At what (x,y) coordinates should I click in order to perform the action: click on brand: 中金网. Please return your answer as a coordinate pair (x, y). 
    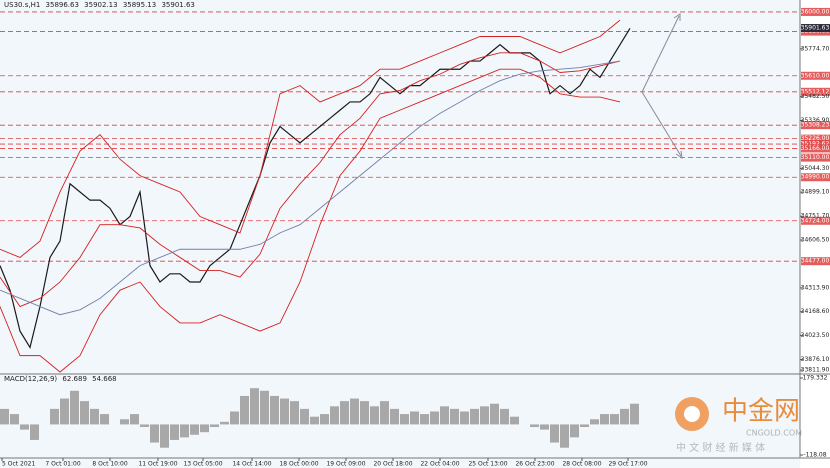
    Looking at the image, I should click on (761, 412).